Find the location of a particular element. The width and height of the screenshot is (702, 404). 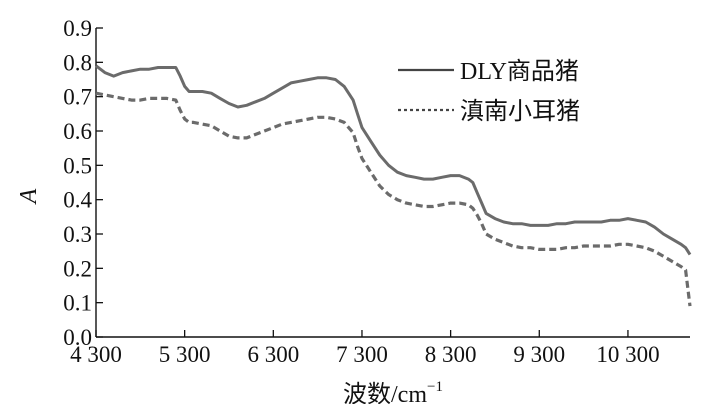

x-tick-label: 5 300 is located at coordinates (185, 354).